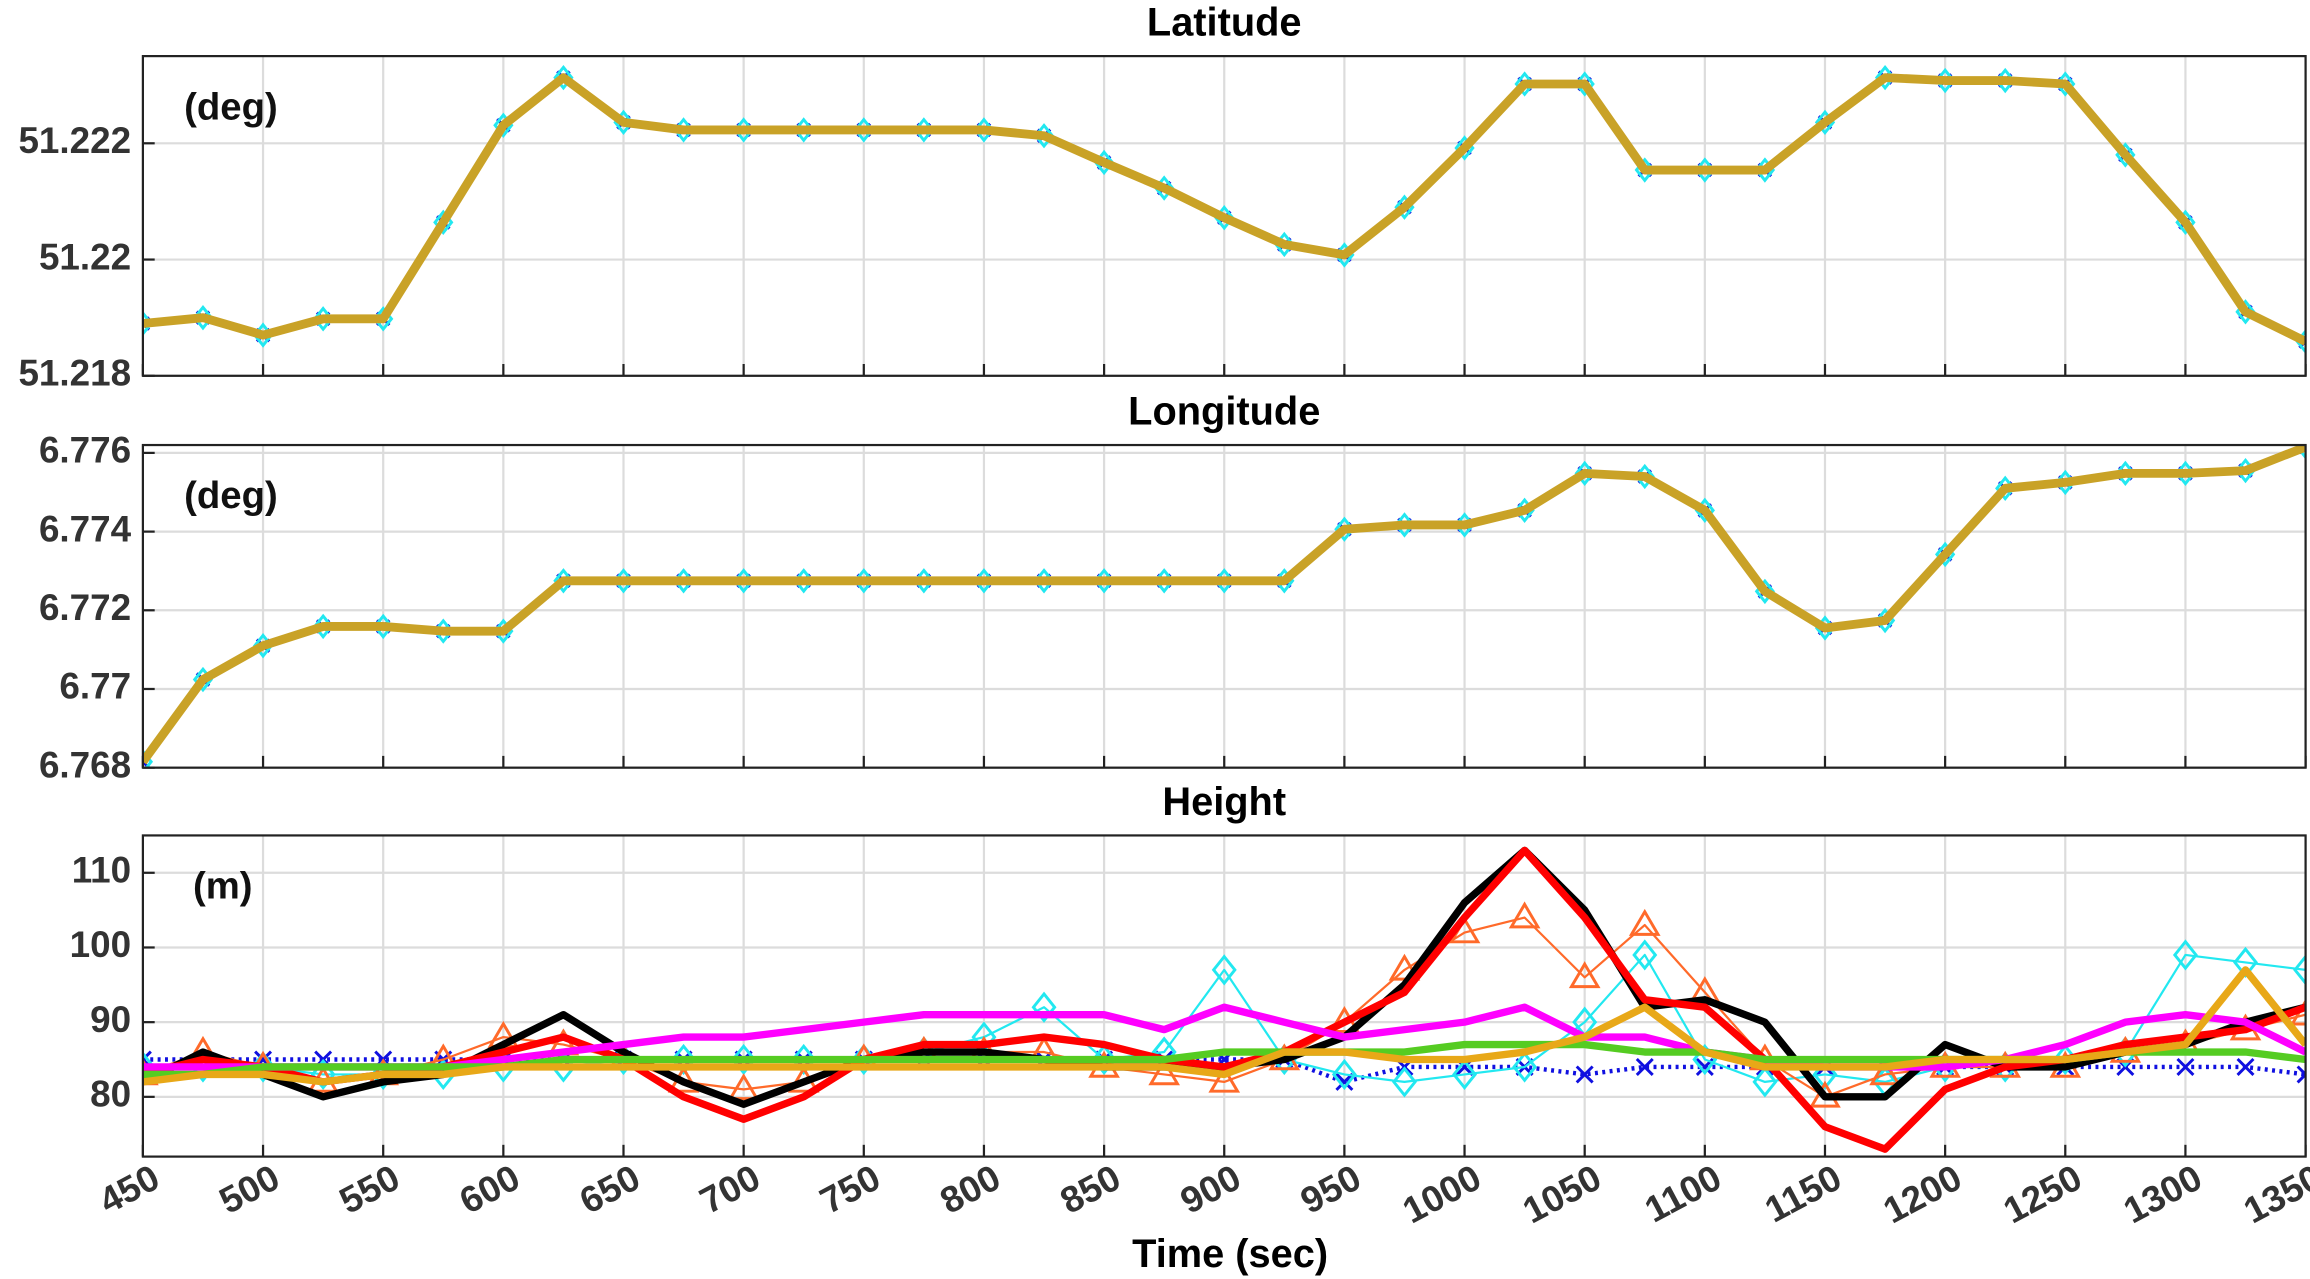  I want to click on y-tick-label: 51.222, so click(74, 140).